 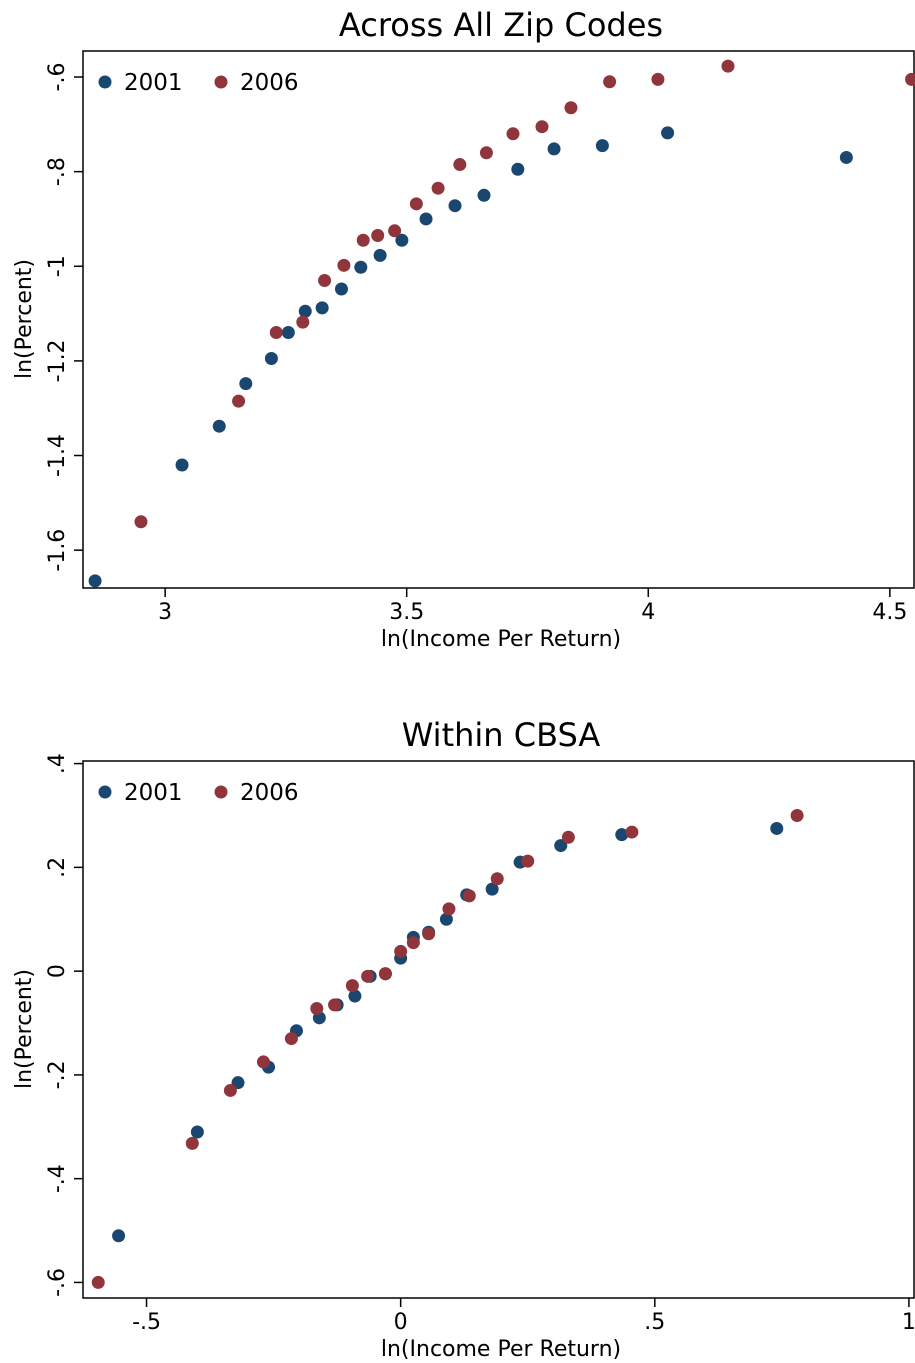 What do you see at coordinates (57, 971) in the screenshot?
I see `y-tick-label: 0` at bounding box center [57, 971].